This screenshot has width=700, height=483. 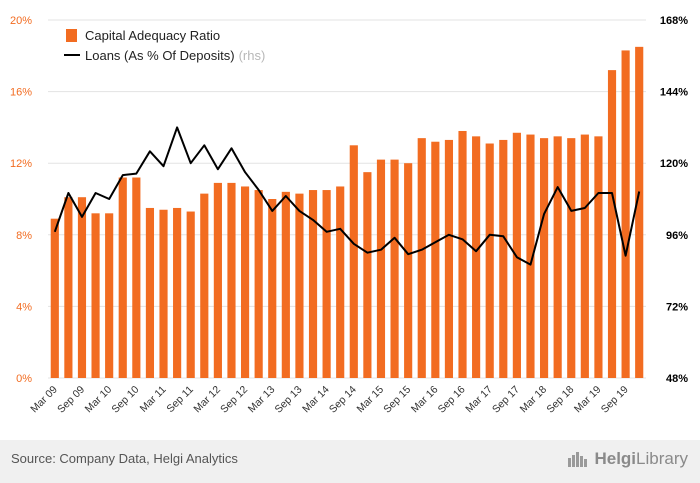 I want to click on y-right-tick-label: 120%, so click(x=674, y=164).